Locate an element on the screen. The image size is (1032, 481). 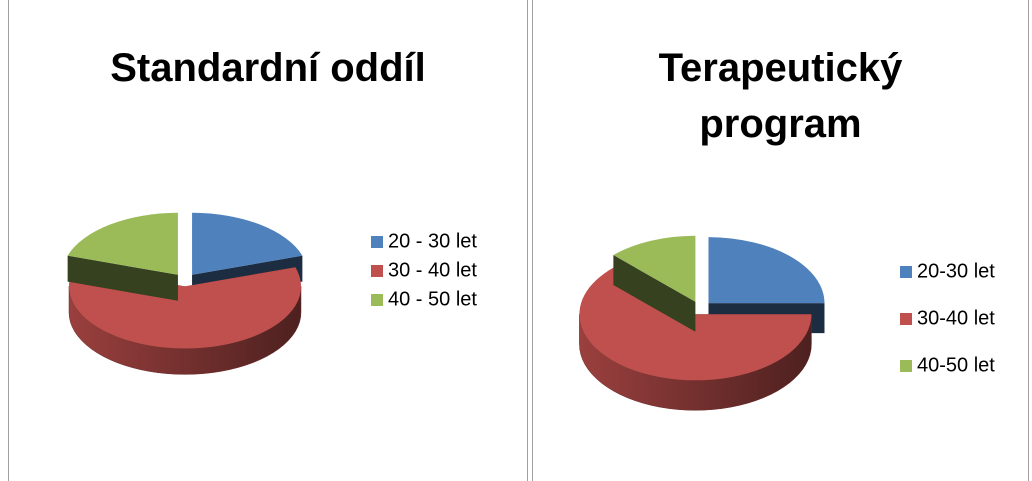
legend-label: 40-50 let is located at coordinates (956, 365).